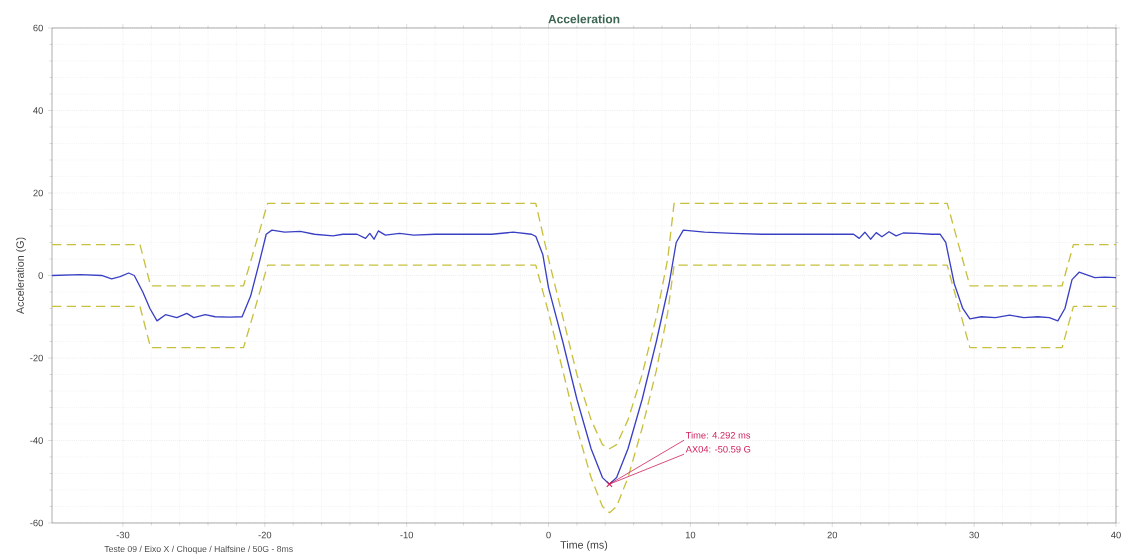 This screenshot has height=556, width=1134. Describe the element at coordinates (38, 28) in the screenshot. I see `y-tick-label: 60` at that location.